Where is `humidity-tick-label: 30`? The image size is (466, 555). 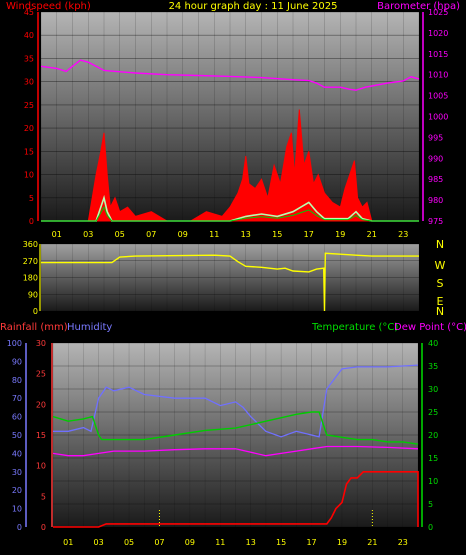 humidity-tick-label: 30 is located at coordinates (17, 472).